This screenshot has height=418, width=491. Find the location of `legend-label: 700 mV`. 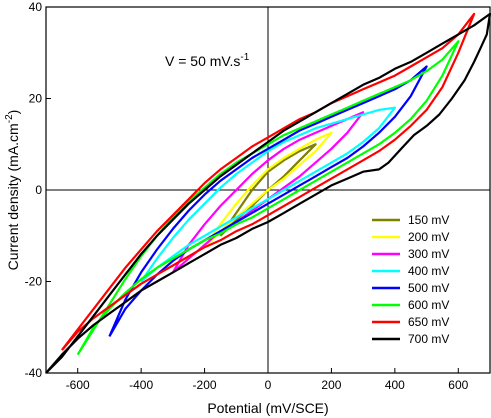

legend-label: 700 mV is located at coordinates (428, 339).